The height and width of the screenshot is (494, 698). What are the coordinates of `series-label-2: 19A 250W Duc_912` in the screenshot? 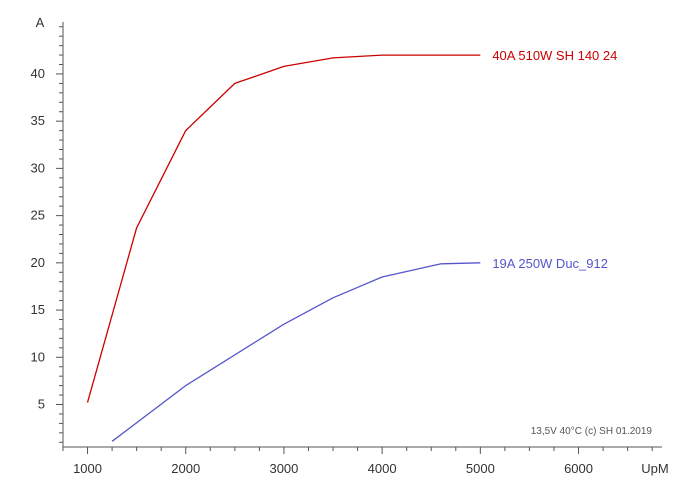 It's located at (550, 263).